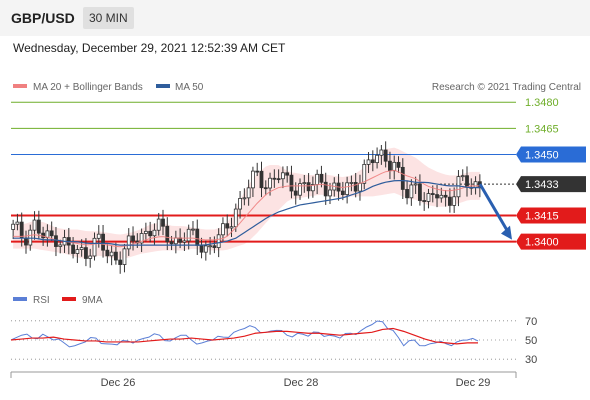 The height and width of the screenshot is (400, 590). I want to click on timeframe-button: 30 MIN, so click(108, 18).